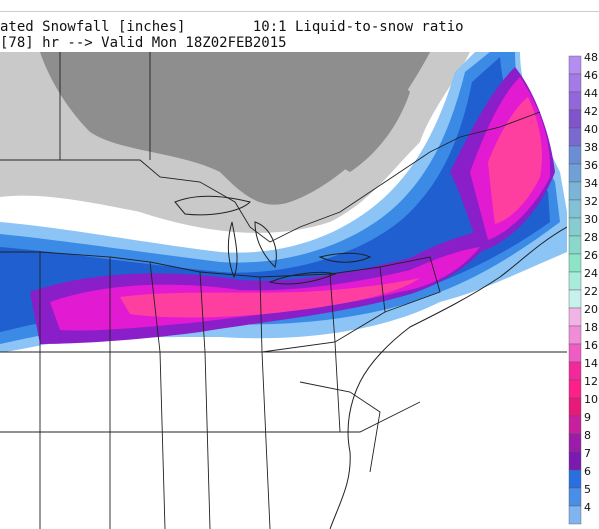 The width and height of the screenshot is (599, 529). Describe the element at coordinates (591, 327) in the screenshot. I see `legend-tick-label: 18` at that location.